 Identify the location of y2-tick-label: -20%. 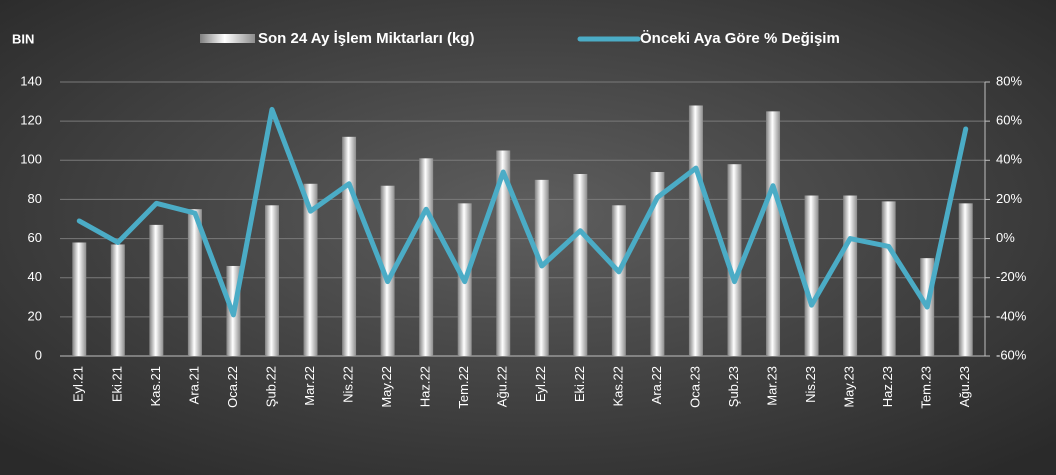
(1011, 276).